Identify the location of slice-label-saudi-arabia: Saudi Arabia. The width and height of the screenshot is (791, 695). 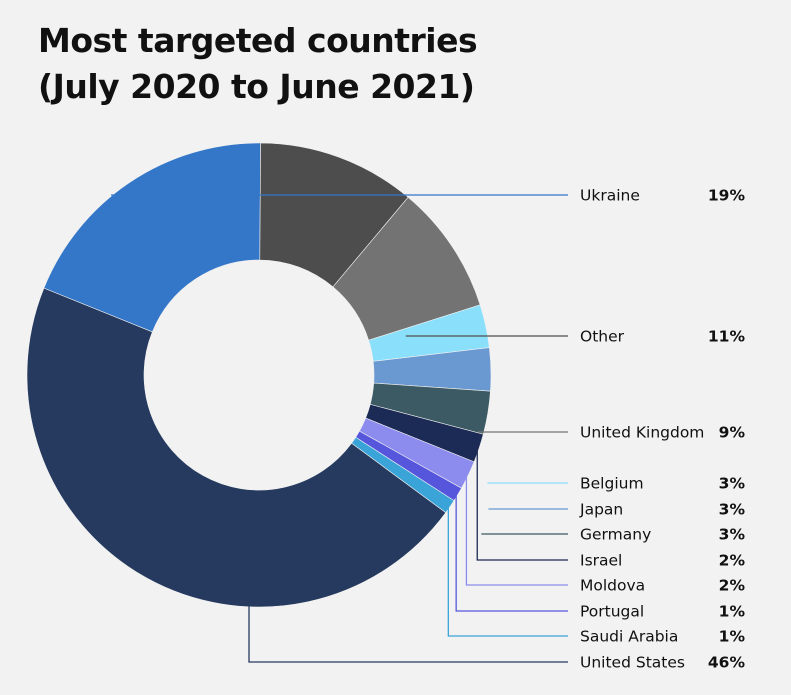
(629, 637).